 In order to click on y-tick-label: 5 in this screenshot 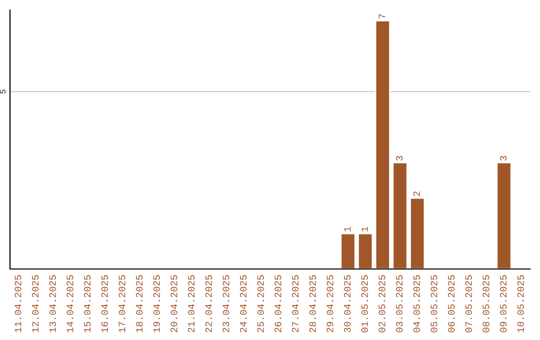, I will do `click(3, 92)`.